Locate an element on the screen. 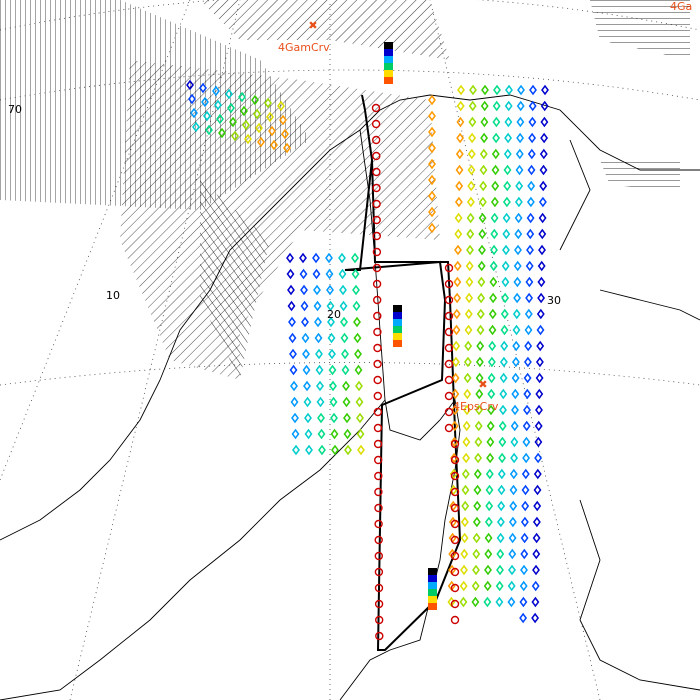  marker-label: 4Ga is located at coordinates (681, 6).